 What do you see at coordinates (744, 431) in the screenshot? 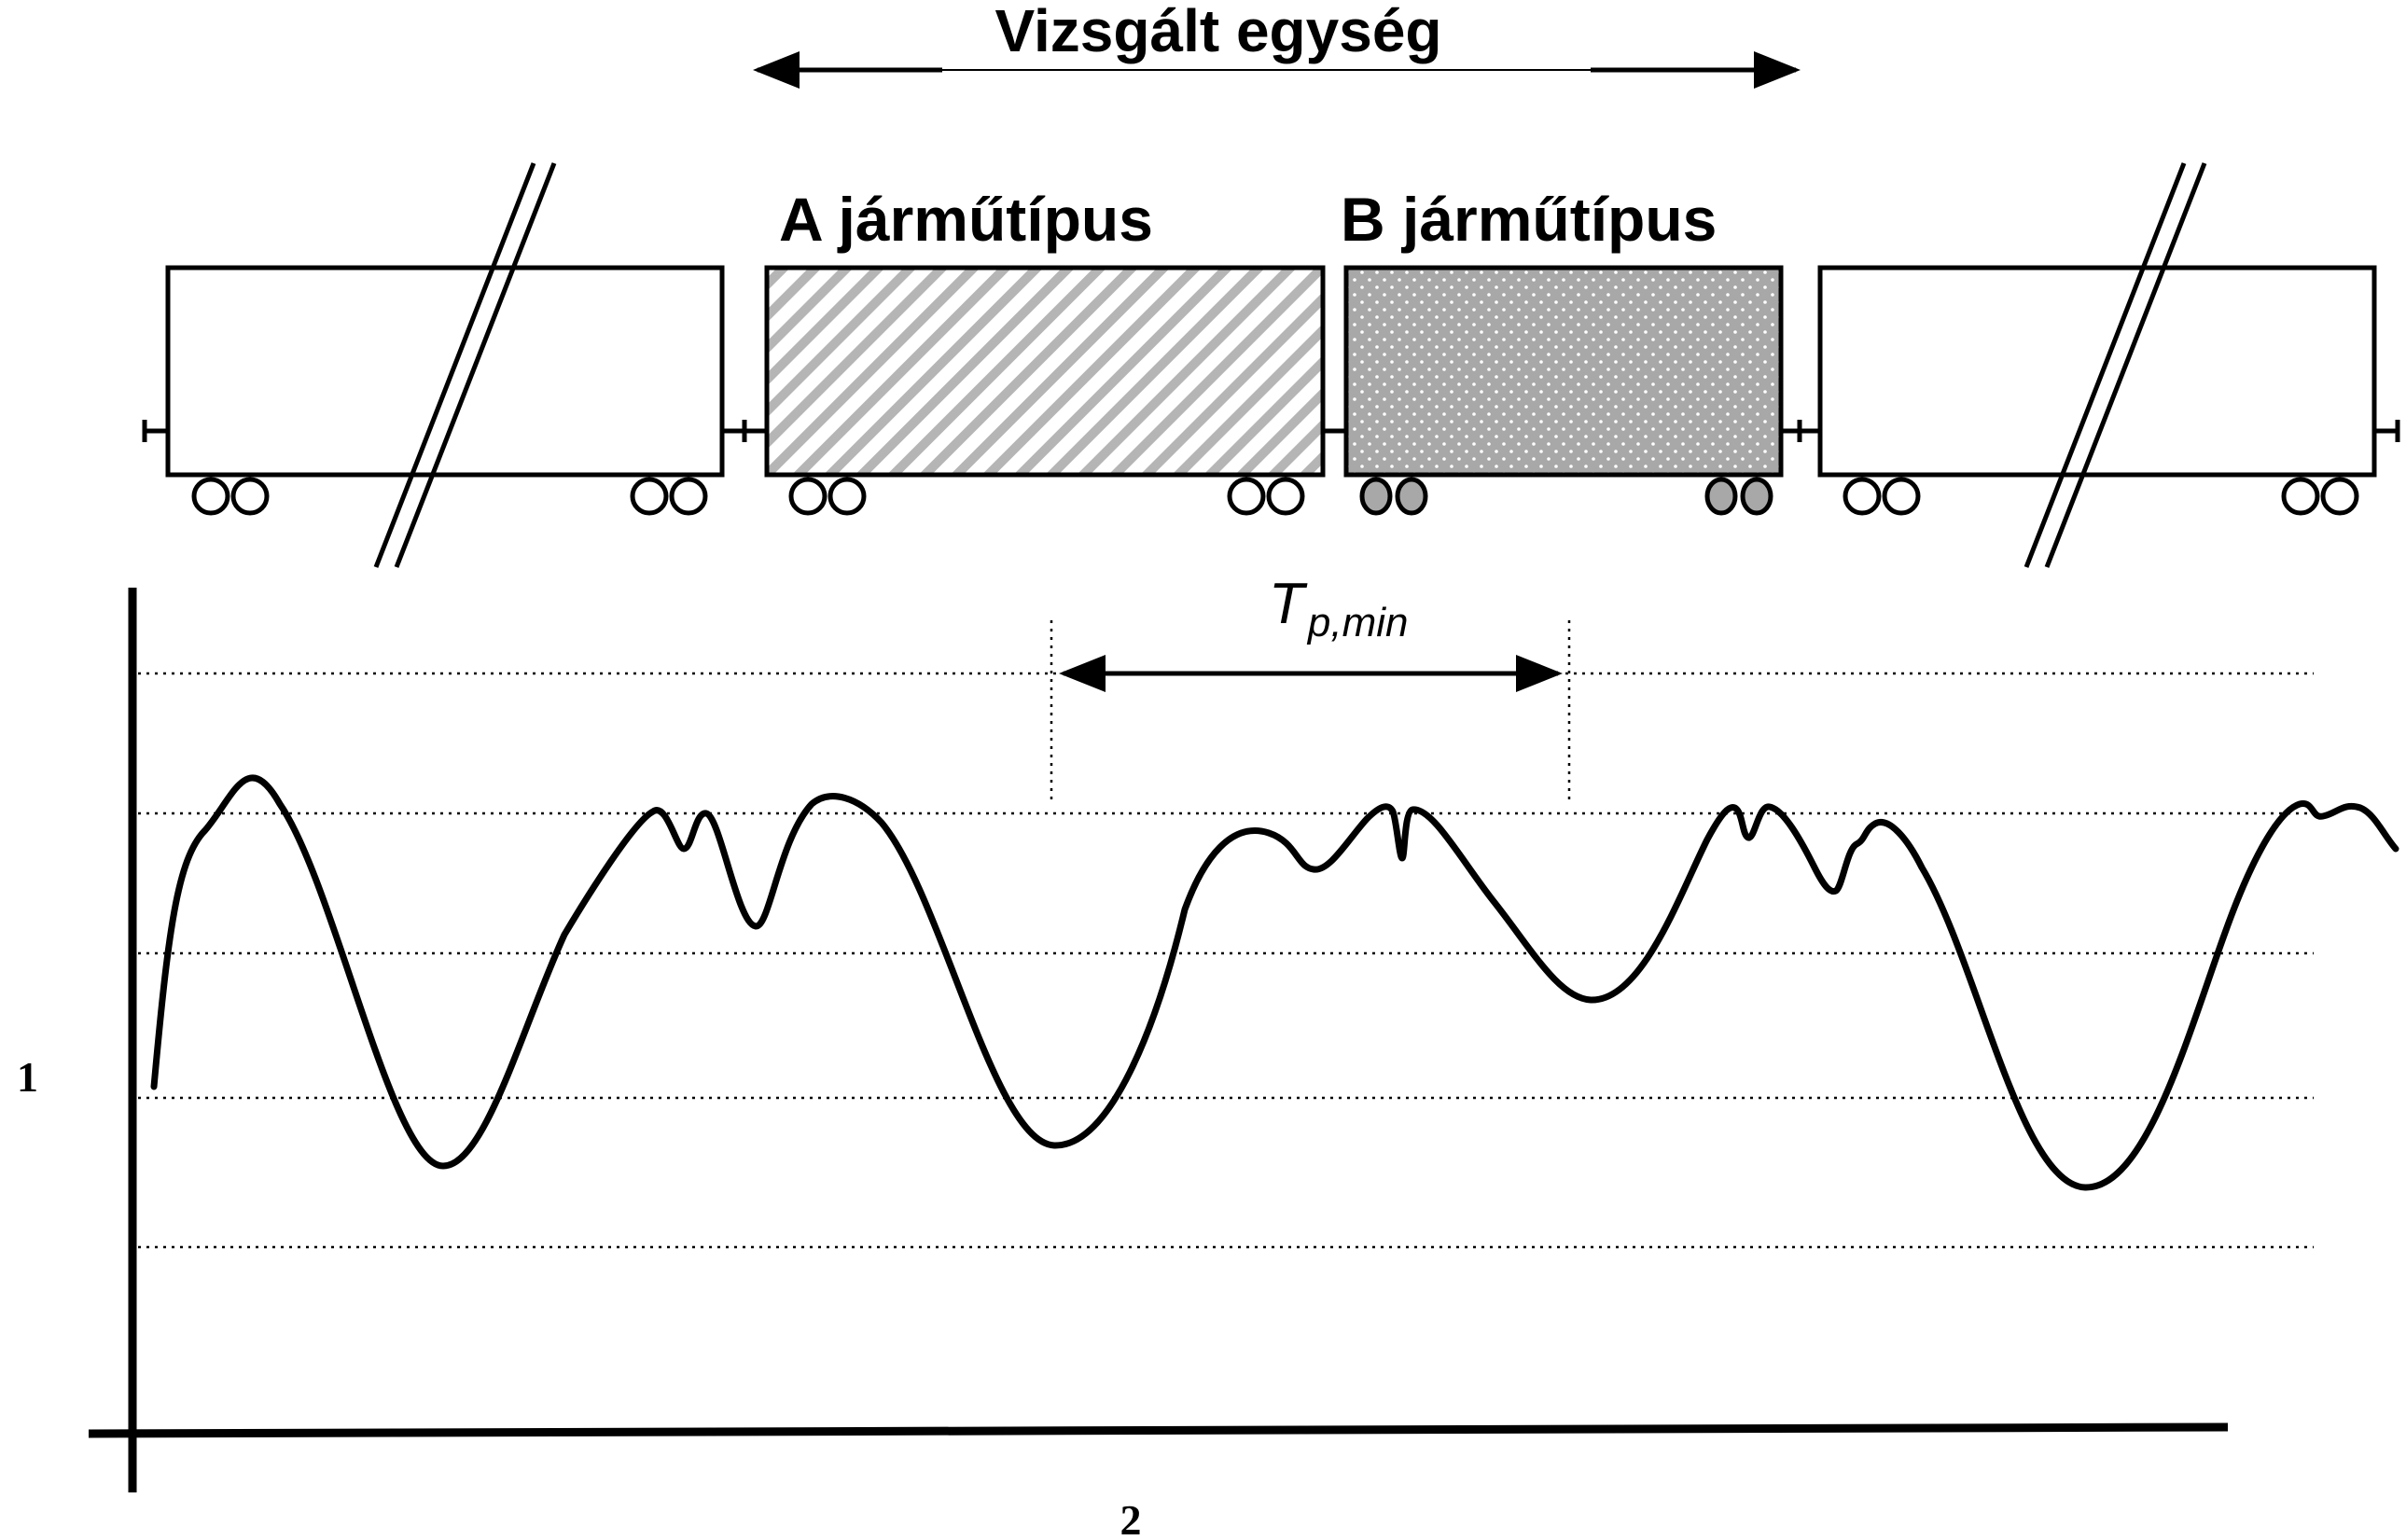
I see `coupler-left-a` at bounding box center [744, 431].